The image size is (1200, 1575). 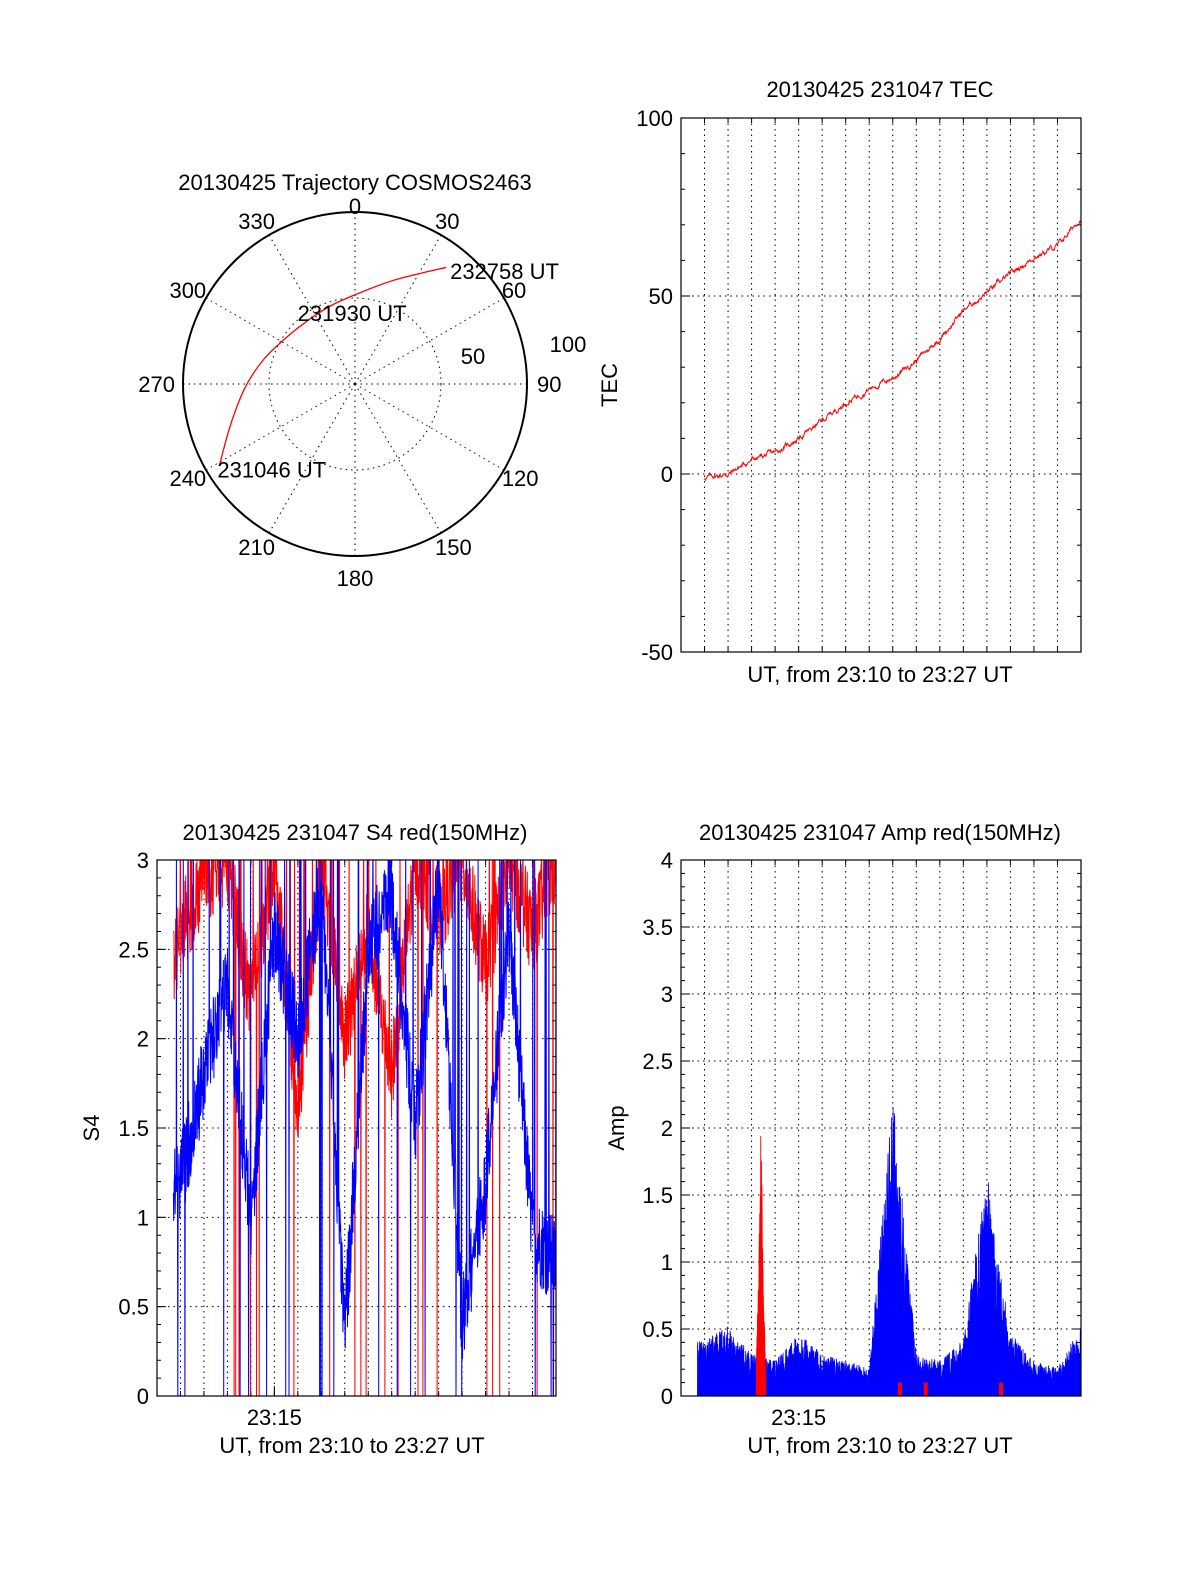 I want to click on s4-ytick-label: 1.5, so click(x=133, y=1128).